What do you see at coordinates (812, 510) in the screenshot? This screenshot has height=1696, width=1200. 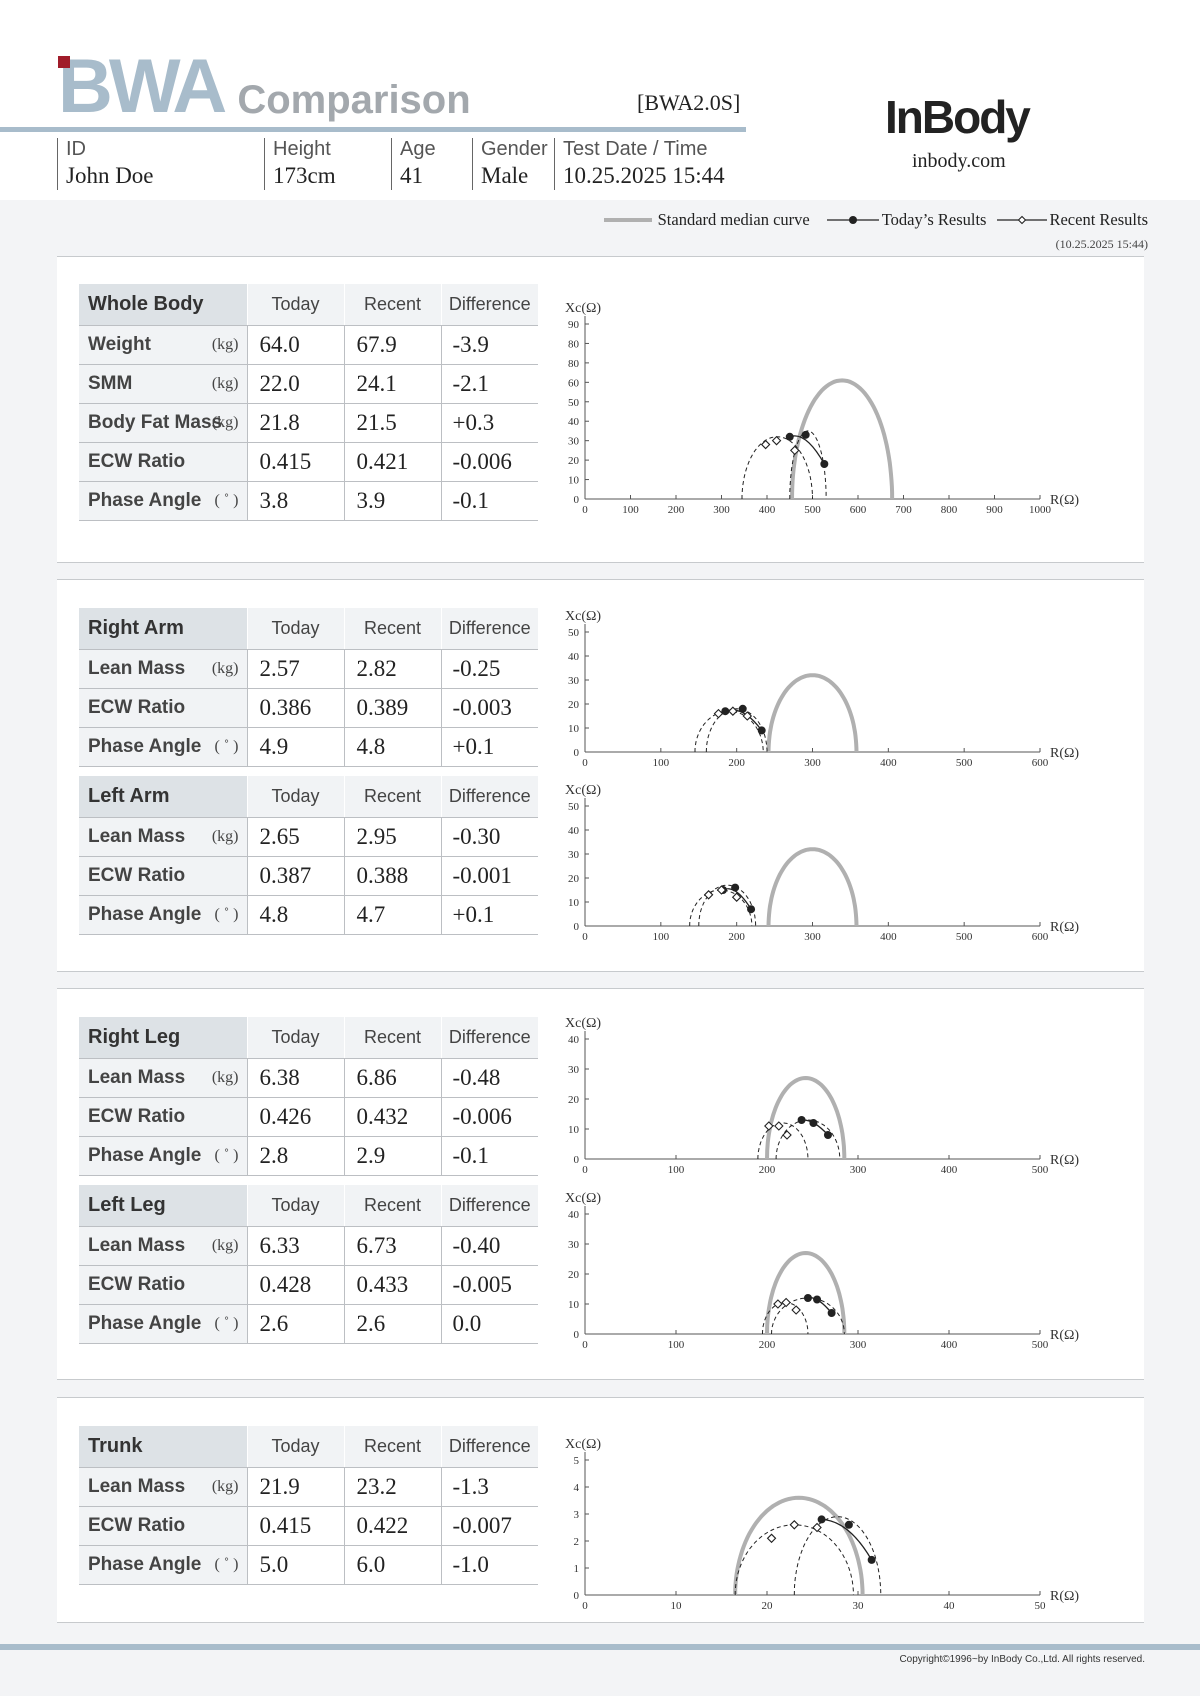 I see `x-tick-label: 500` at bounding box center [812, 510].